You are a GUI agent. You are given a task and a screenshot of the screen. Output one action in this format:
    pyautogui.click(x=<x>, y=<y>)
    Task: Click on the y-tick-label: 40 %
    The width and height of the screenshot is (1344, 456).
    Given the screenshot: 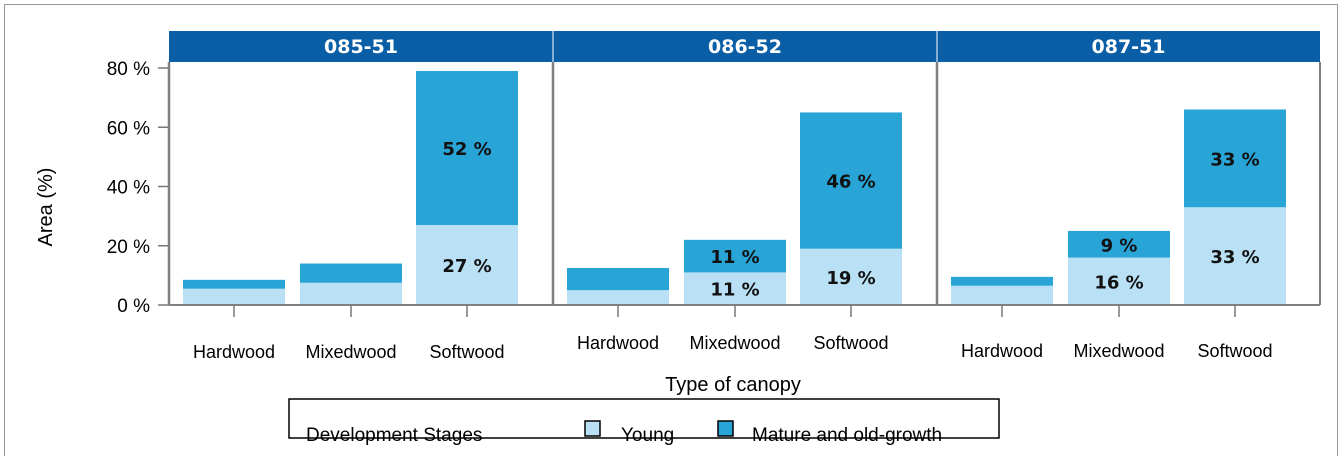 What is the action you would take?
    pyautogui.click(x=128, y=188)
    